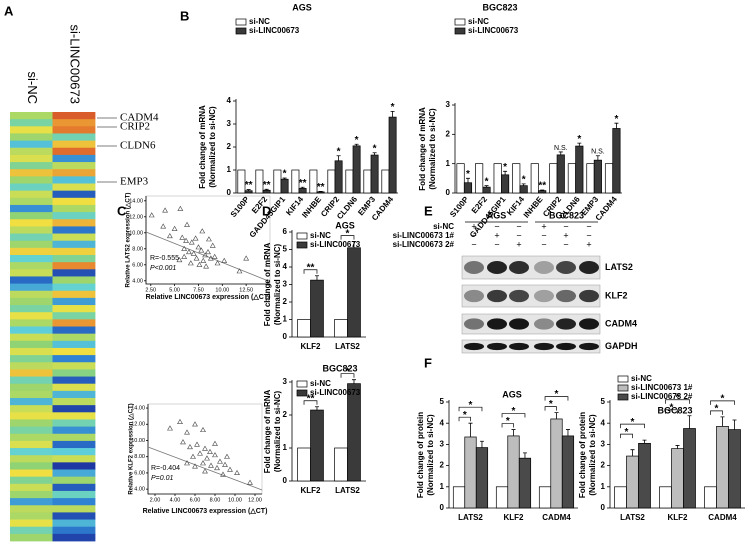  I want to click on legend-label: si-LINC00673, so click(335, 392).